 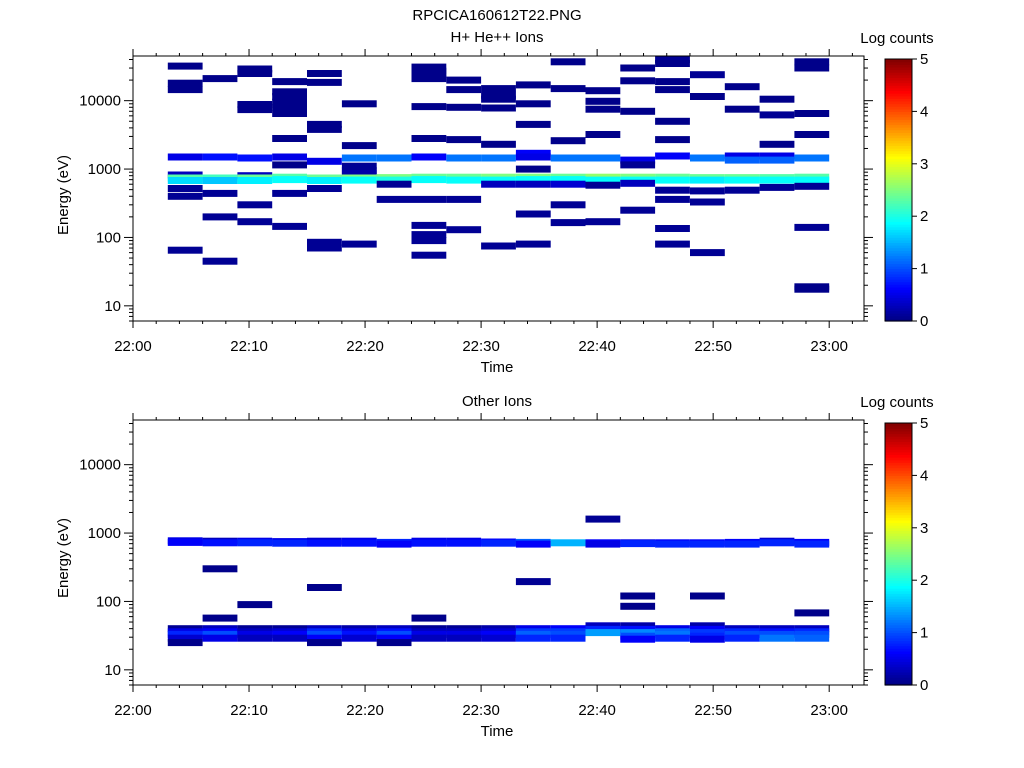 I want to click on x-tick-label: 22:10, so click(x=249, y=710).